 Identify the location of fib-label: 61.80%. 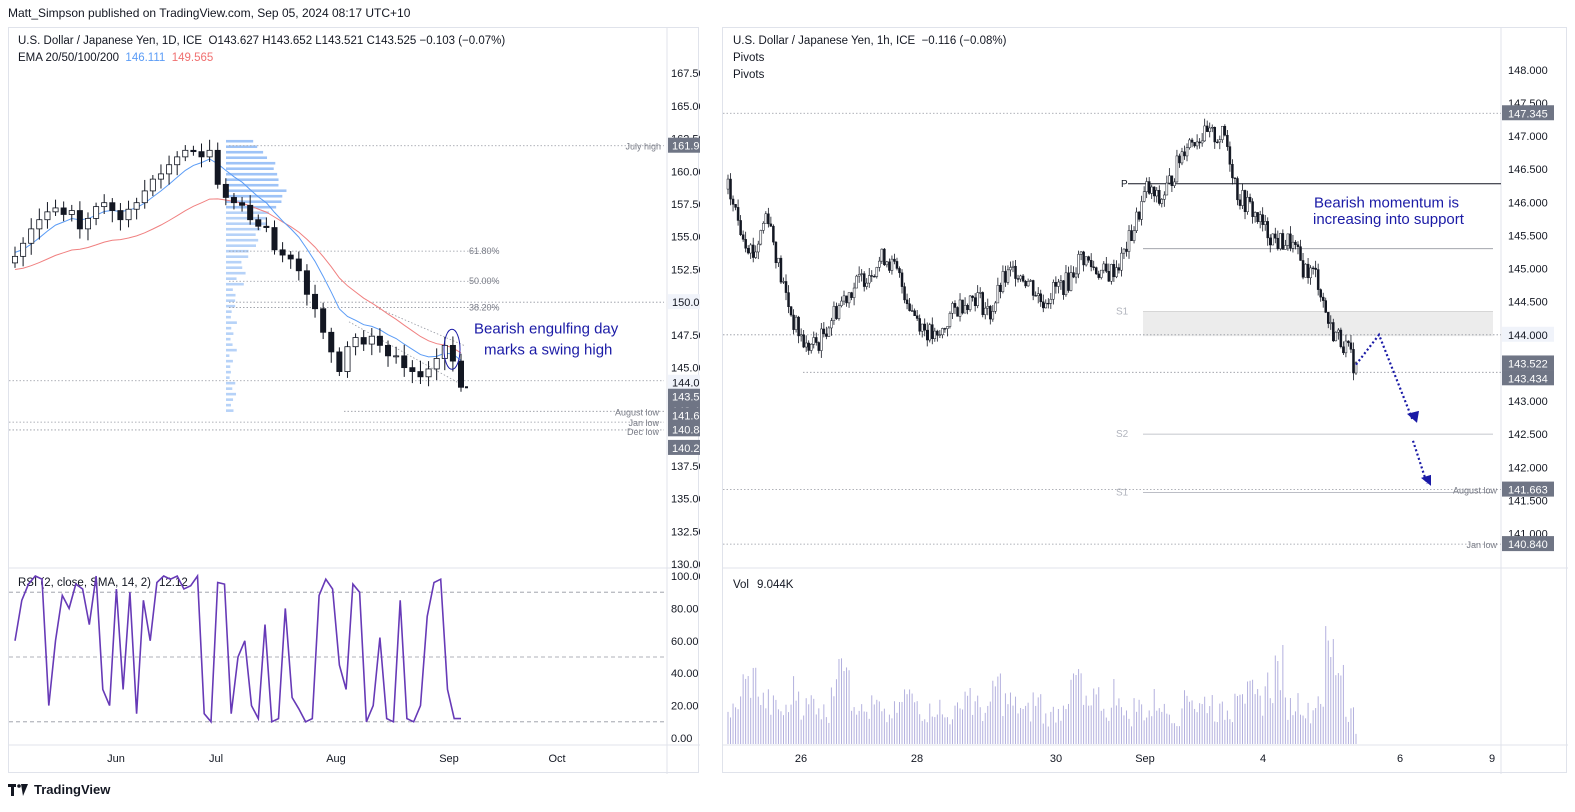
(484, 251).